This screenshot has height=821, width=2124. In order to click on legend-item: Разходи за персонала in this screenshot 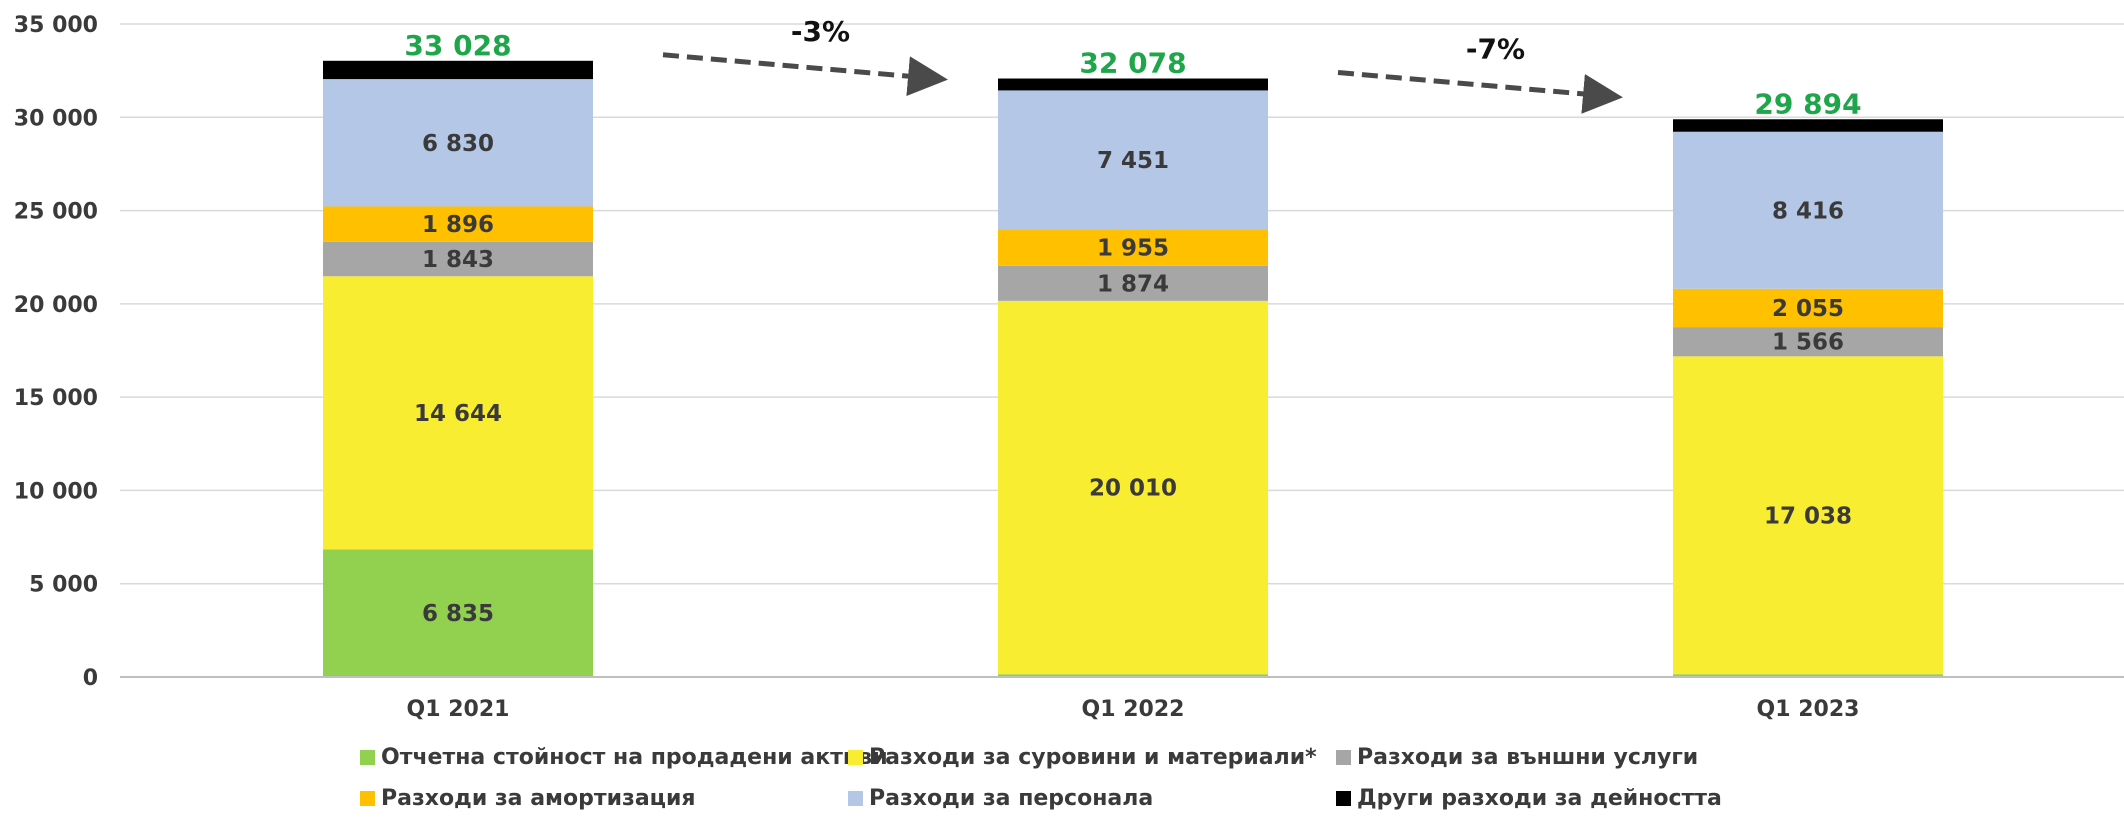, I will do `click(1092, 798)`.